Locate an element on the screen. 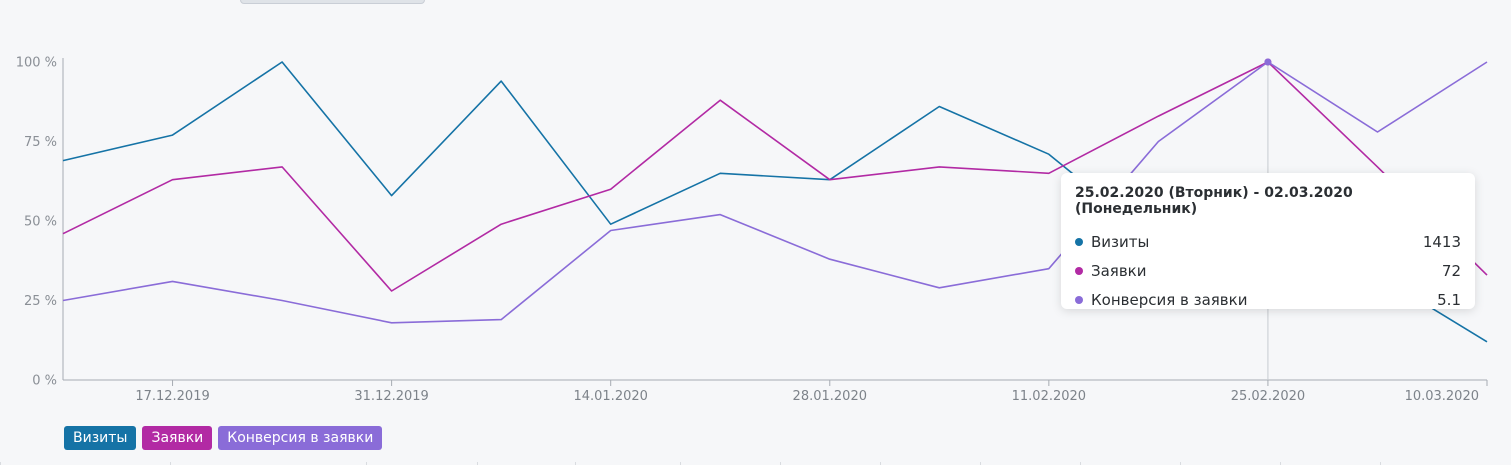 This screenshot has width=1511, height=465. visits-dot-icon is located at coordinates (1079, 241).